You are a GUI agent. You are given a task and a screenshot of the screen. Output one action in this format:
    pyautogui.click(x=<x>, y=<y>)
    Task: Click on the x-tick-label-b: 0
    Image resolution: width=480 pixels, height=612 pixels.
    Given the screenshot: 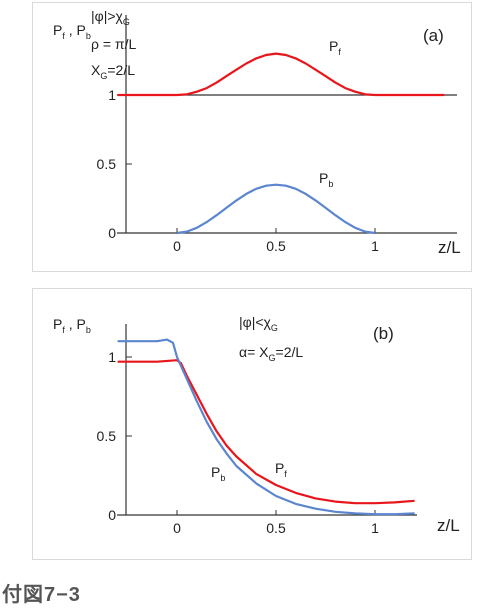 What is the action you would take?
    pyautogui.click(x=177, y=528)
    